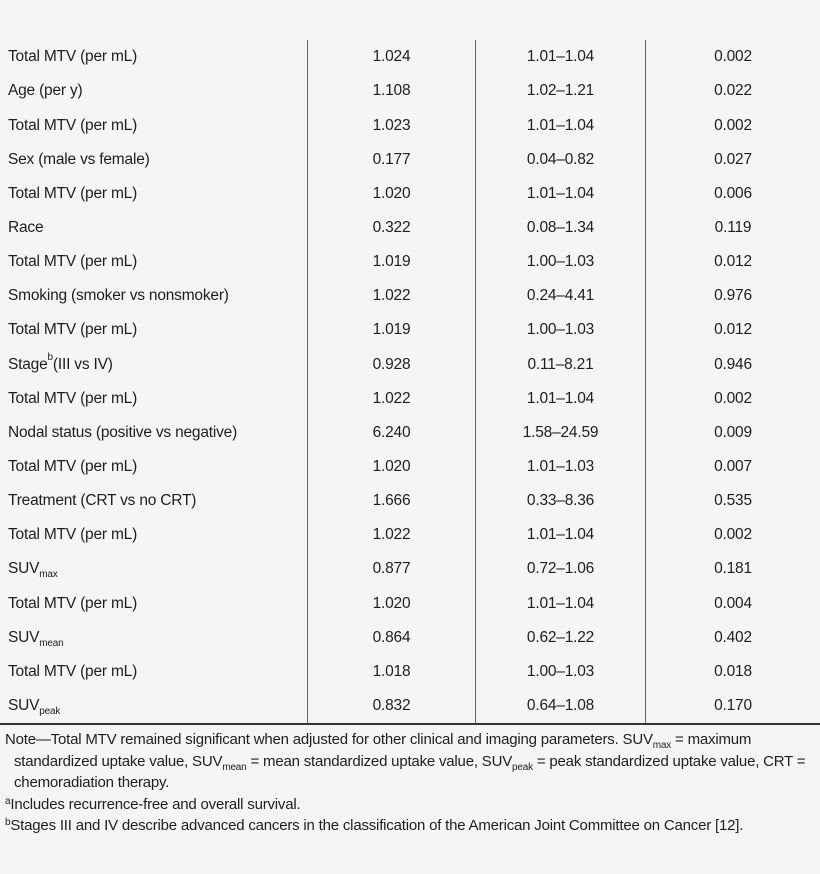 Image resolution: width=820 pixels, height=874 pixels. What do you see at coordinates (732, 466) in the screenshot?
I see `p-value-cell: 0.007` at bounding box center [732, 466].